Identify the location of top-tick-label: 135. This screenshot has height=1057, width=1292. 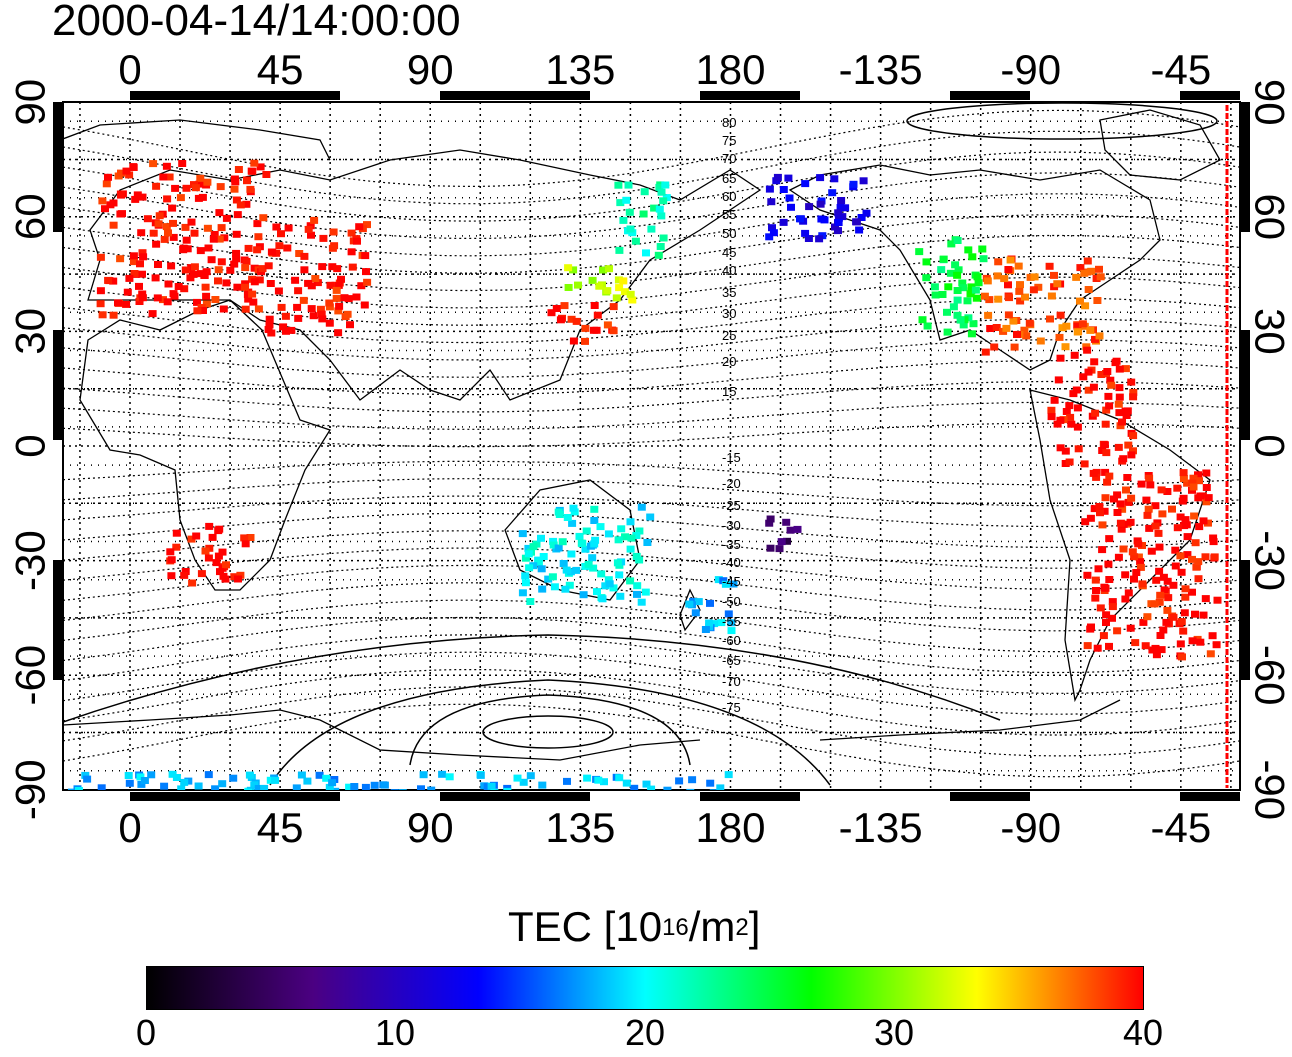
(580, 69).